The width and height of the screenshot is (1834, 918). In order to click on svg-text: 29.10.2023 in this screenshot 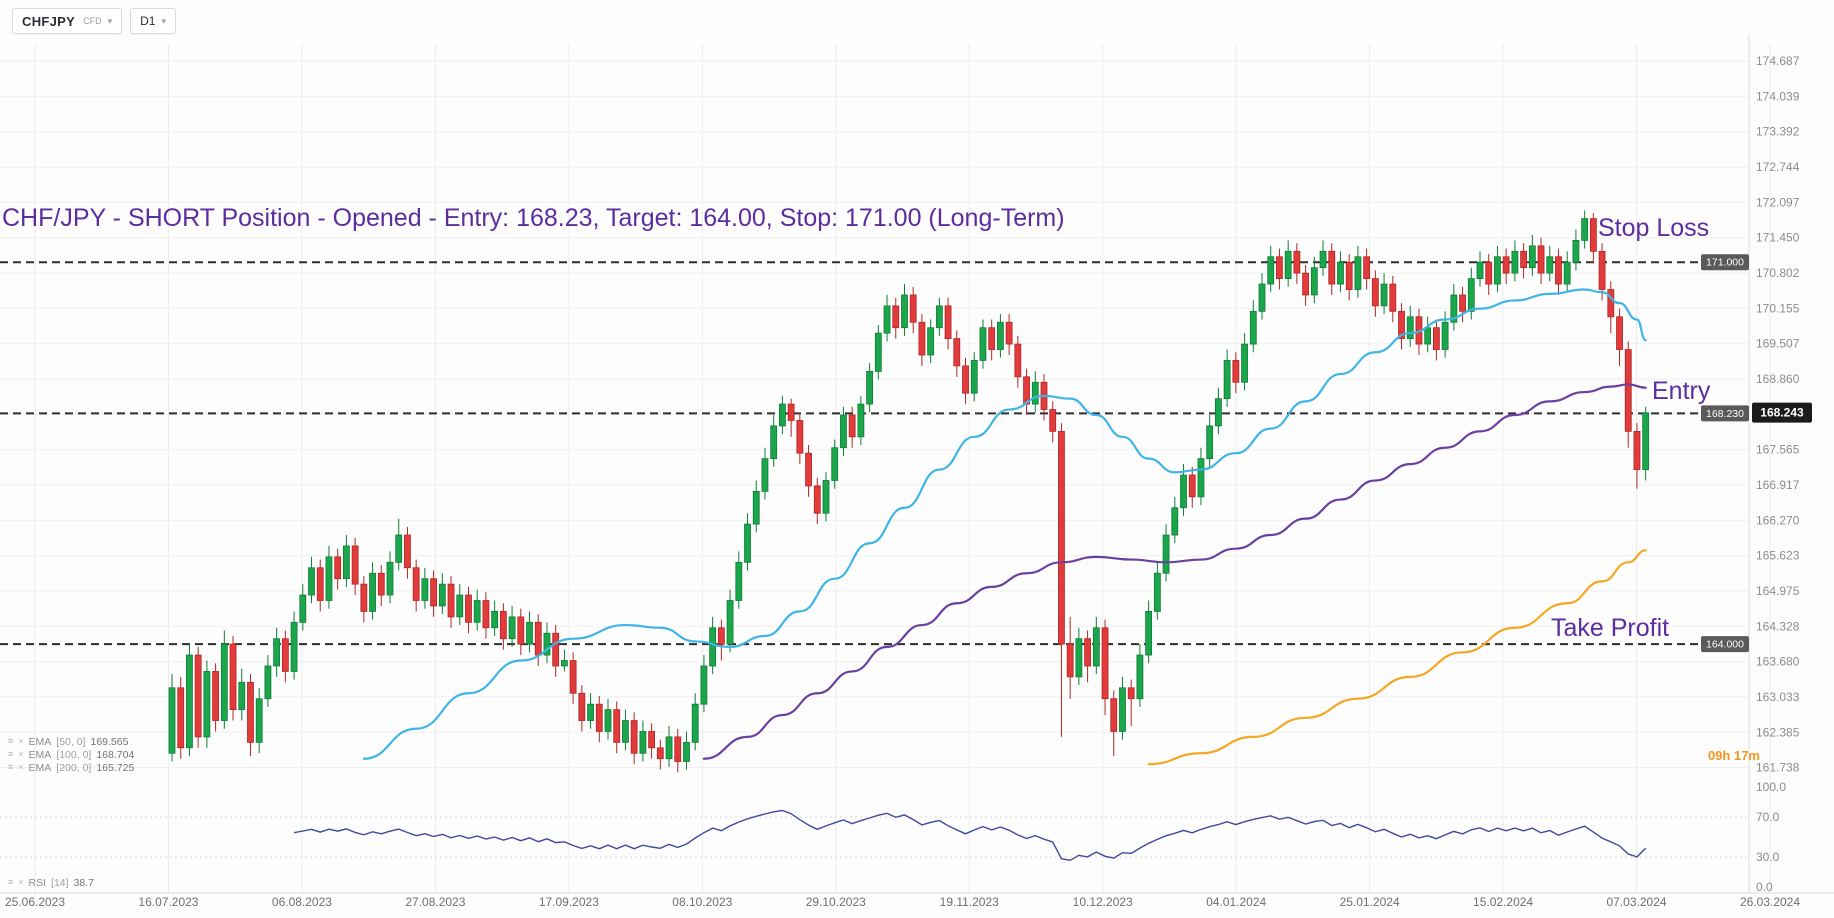, I will do `click(836, 902)`.